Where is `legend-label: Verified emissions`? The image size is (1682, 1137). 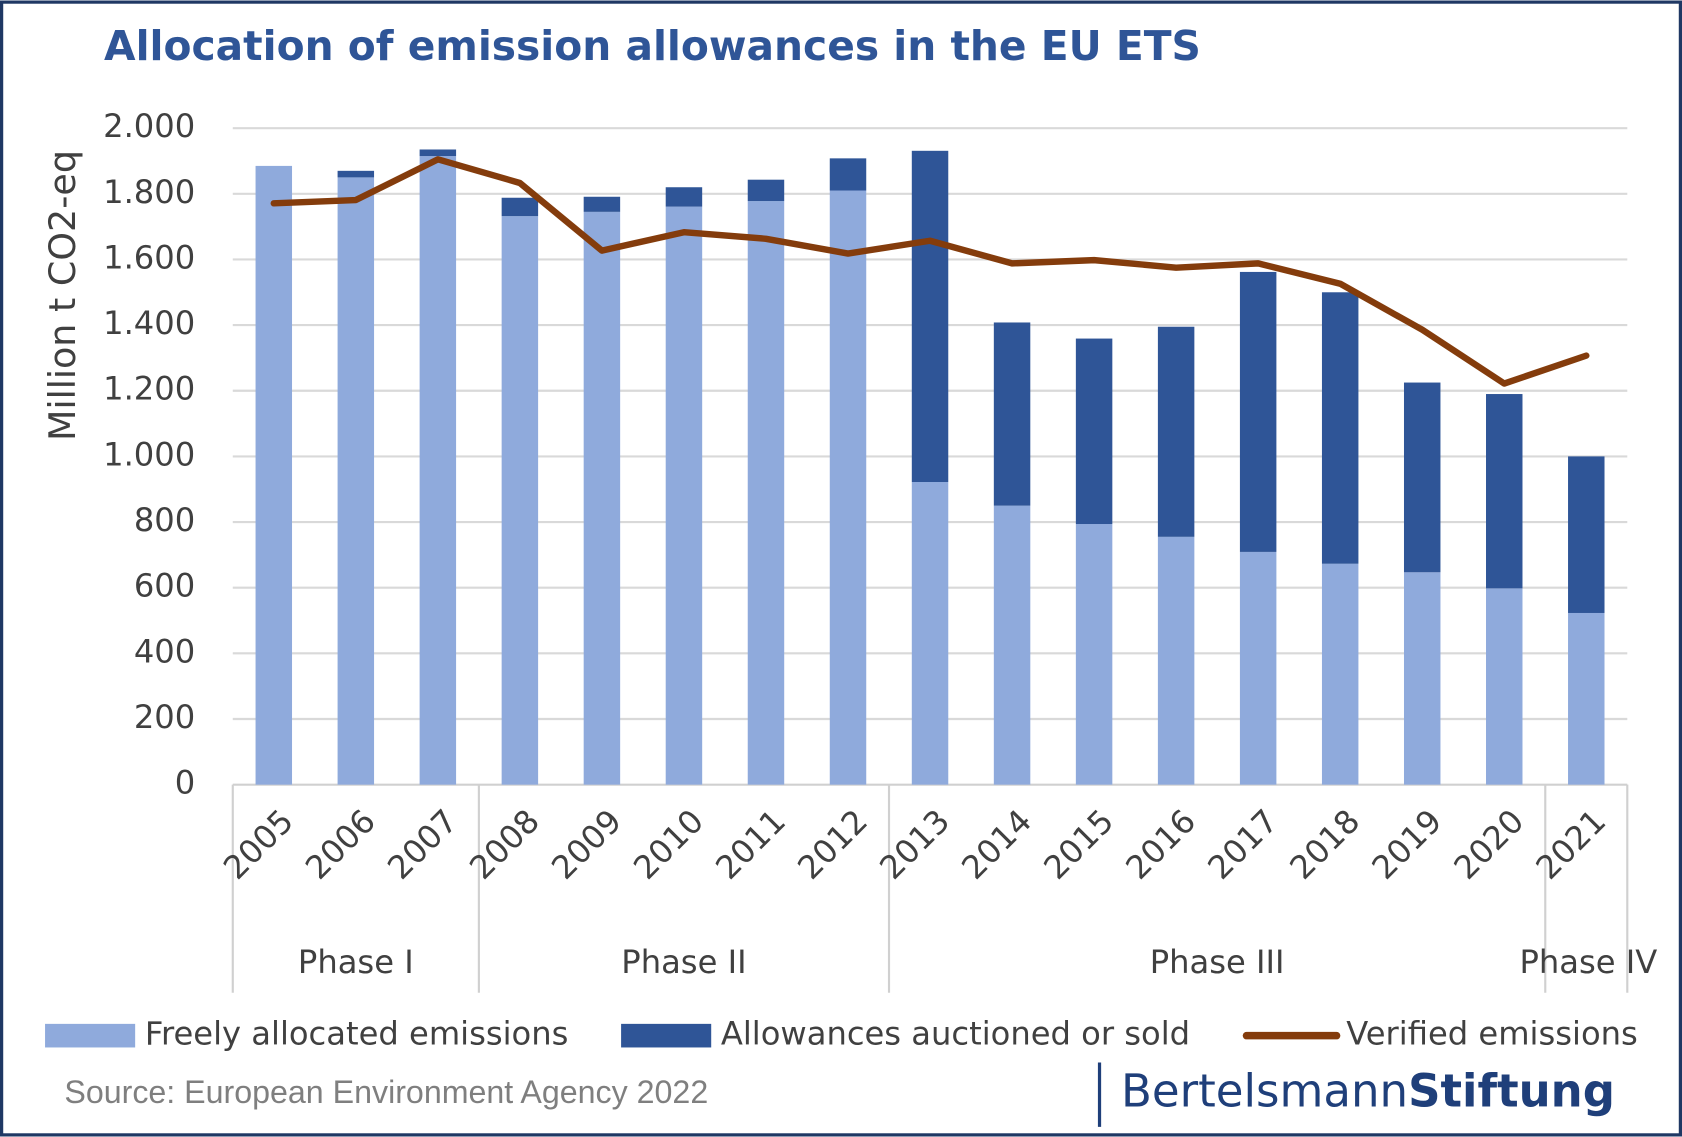
legend-label: Verified emissions is located at coordinates (1492, 1034).